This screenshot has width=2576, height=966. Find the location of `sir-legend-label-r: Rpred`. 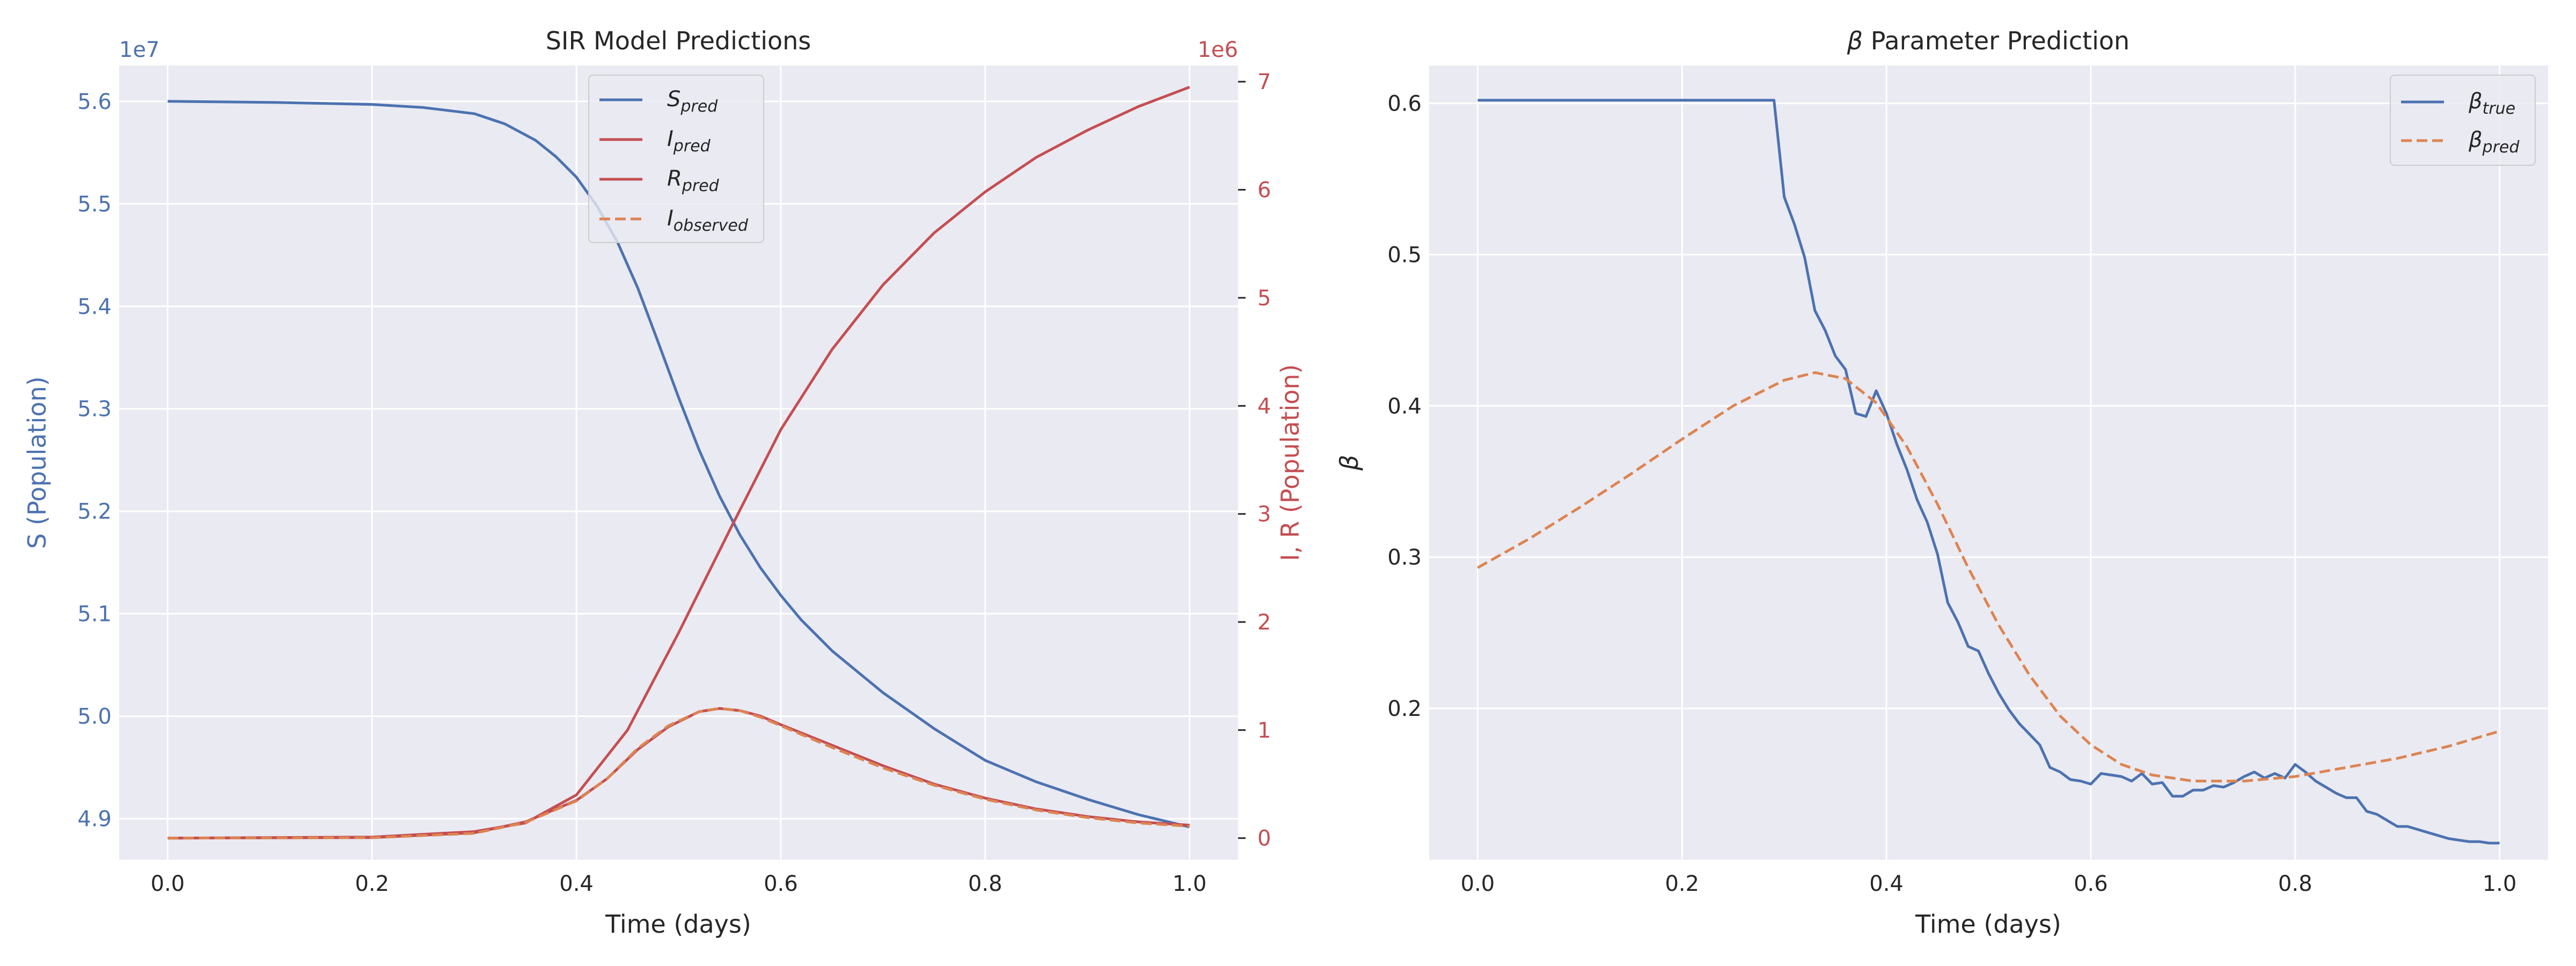

sir-legend-label-r: Rpred is located at coordinates (693, 180).